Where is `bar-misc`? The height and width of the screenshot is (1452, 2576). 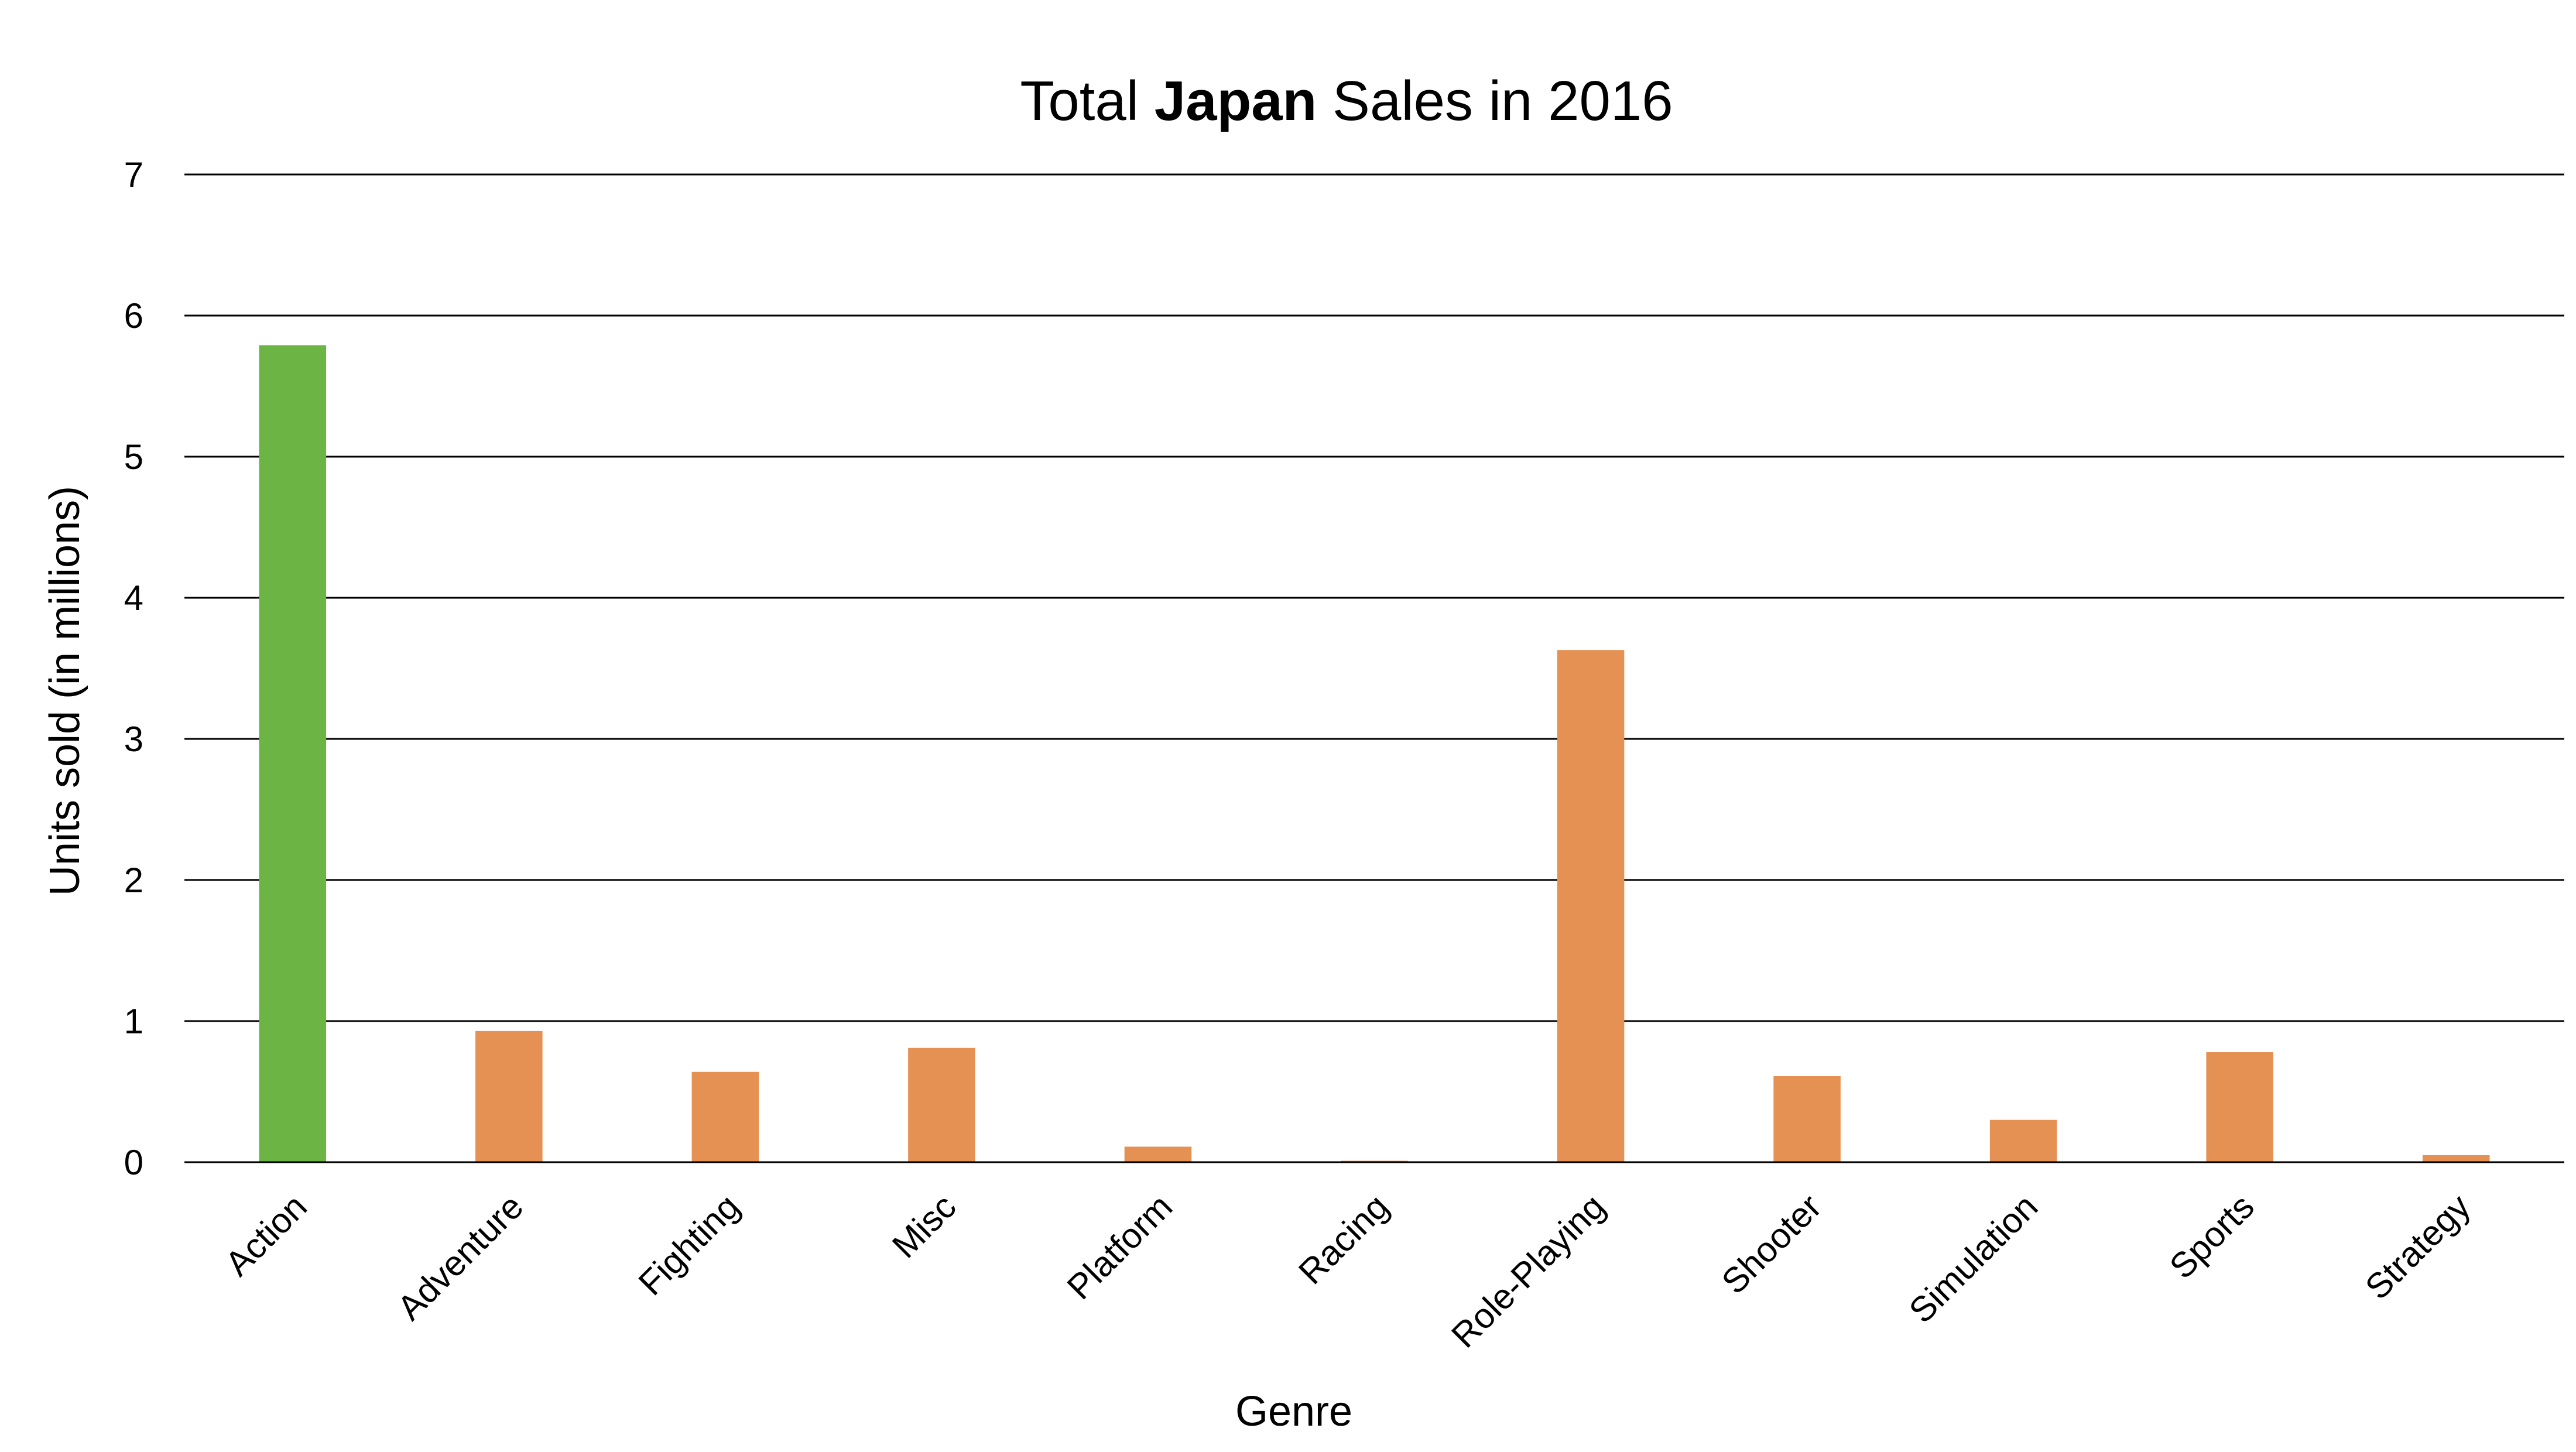 bar-misc is located at coordinates (941, 1104).